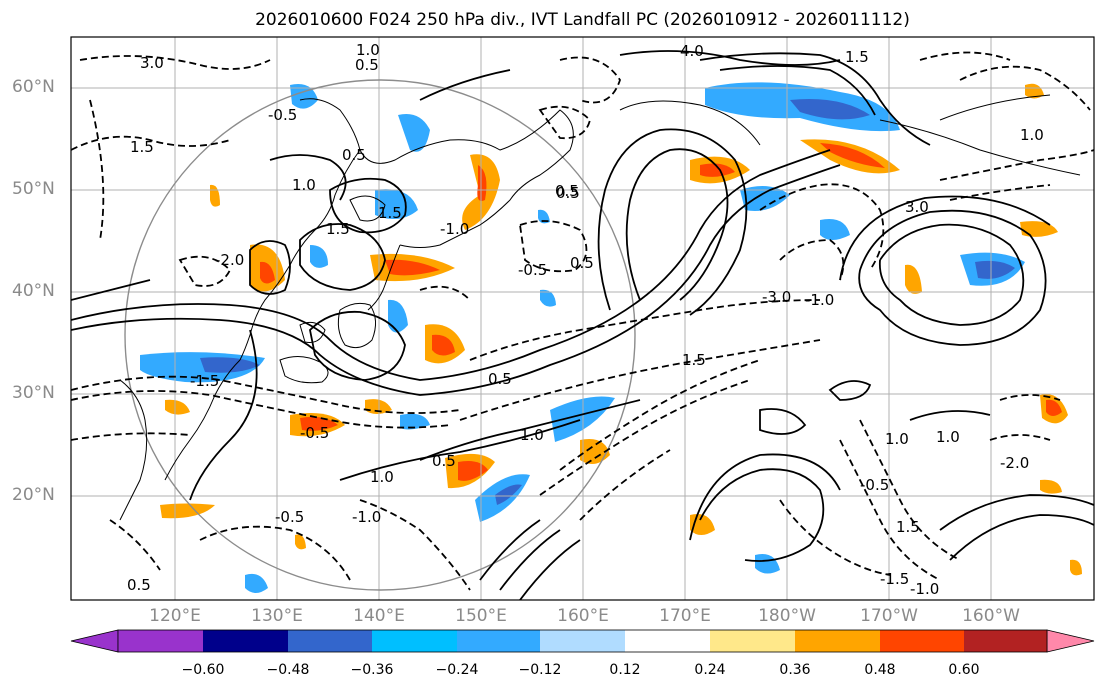 Image resolution: width=1105 pixels, height=692 pixels. Describe the element at coordinates (625, 670) in the screenshot. I see `colorbar-tick-label: 0.12` at that location.